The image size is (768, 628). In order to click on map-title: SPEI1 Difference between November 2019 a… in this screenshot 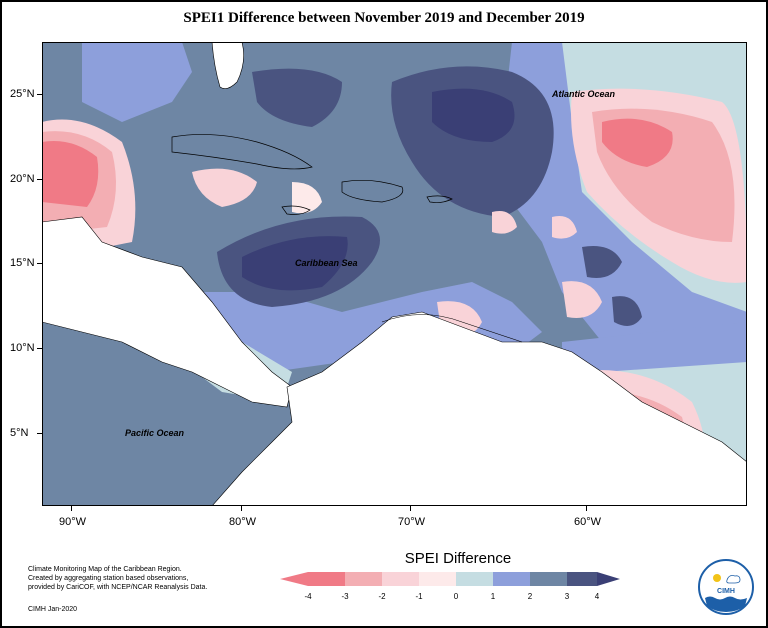, I will do `click(384, 18)`.